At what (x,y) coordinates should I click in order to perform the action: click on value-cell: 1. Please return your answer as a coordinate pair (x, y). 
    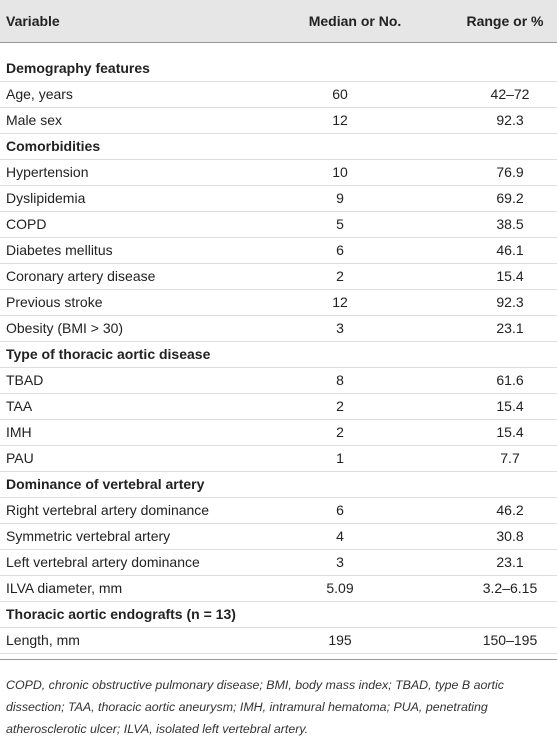
    Looking at the image, I should click on (340, 458).